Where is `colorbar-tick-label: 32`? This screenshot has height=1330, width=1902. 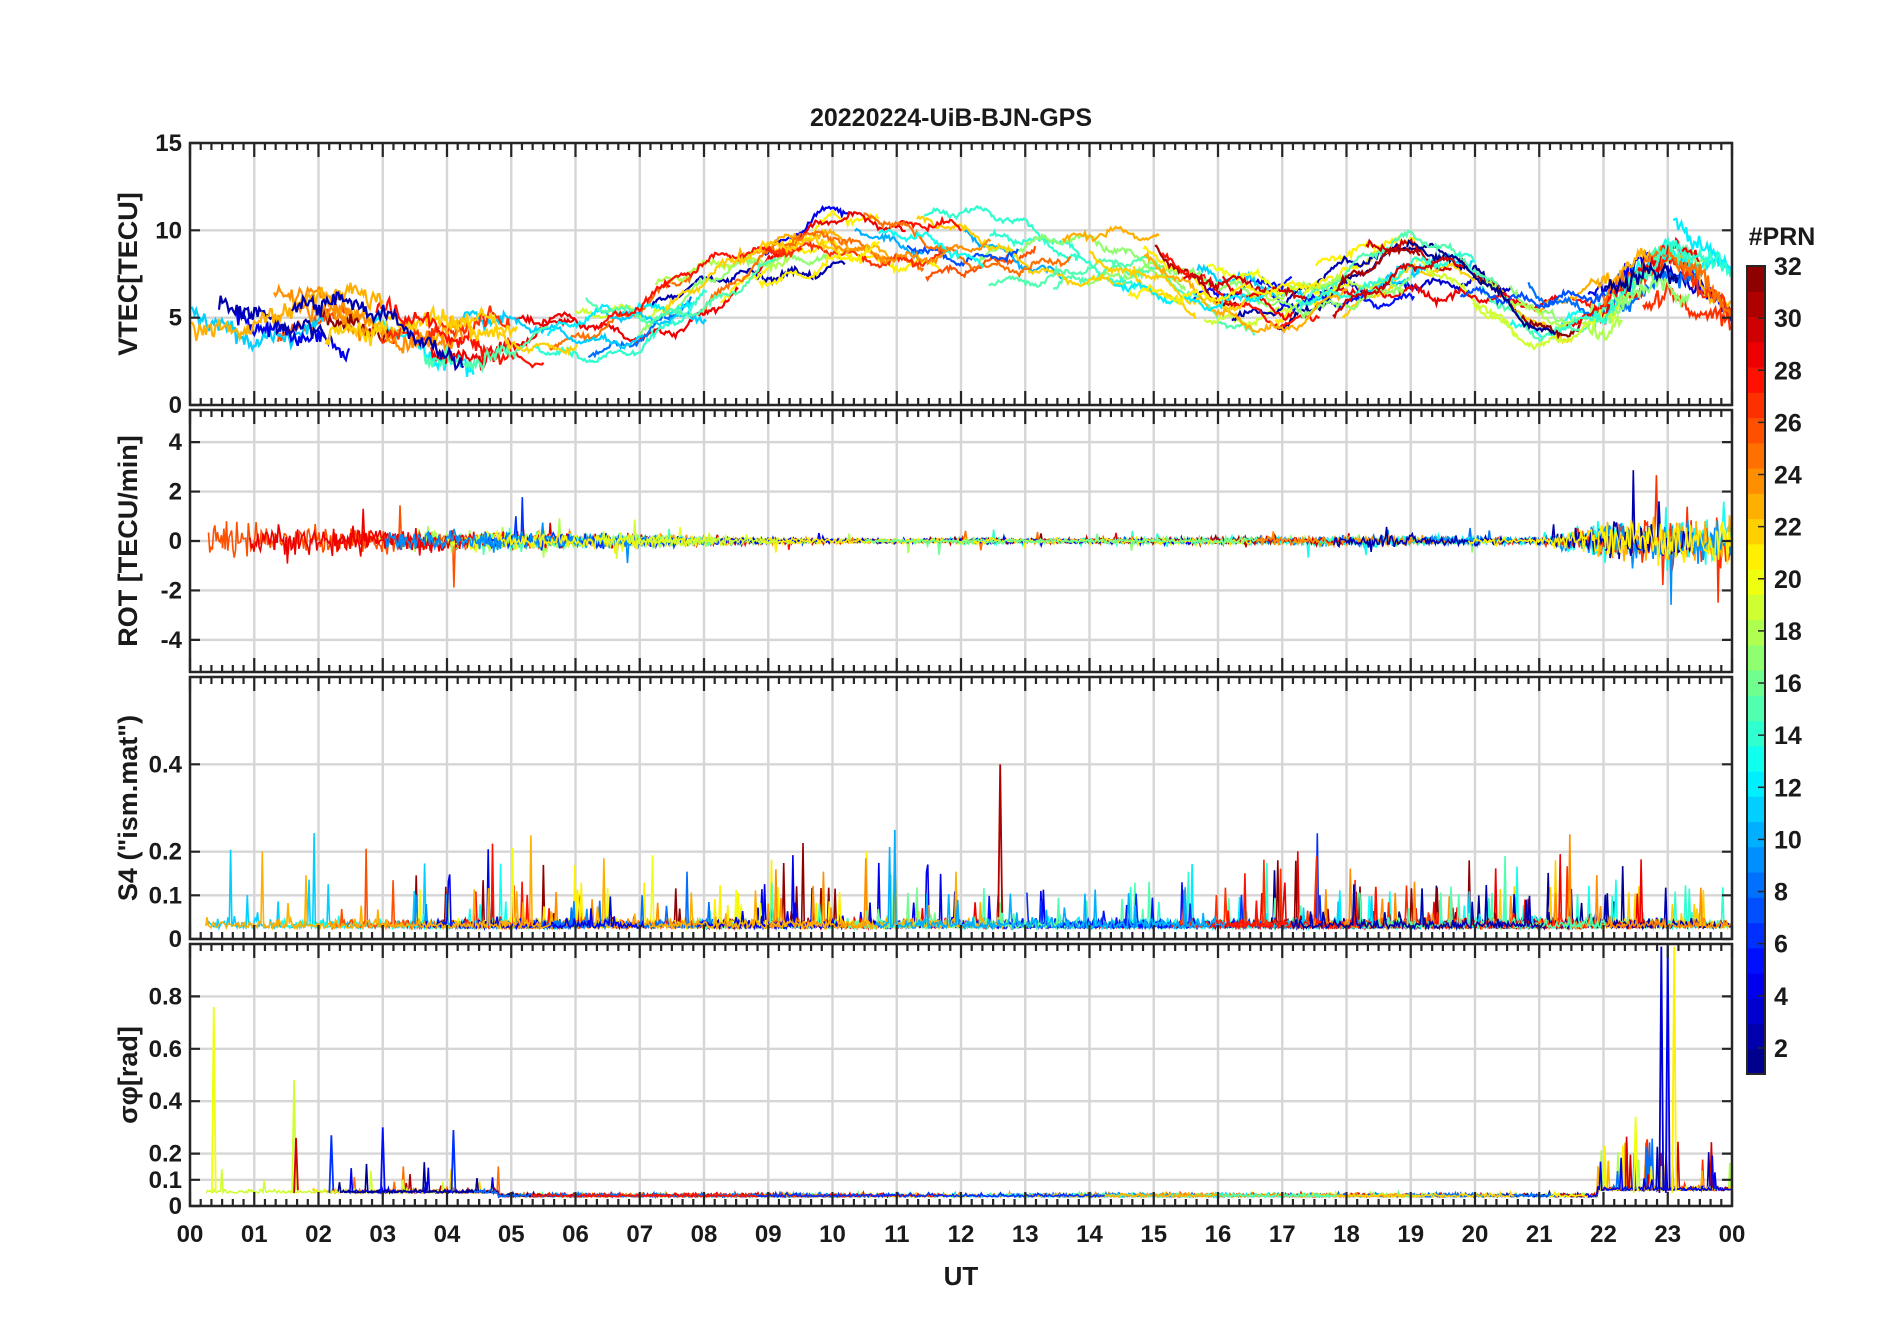
colorbar-tick-label: 32 is located at coordinates (1788, 267).